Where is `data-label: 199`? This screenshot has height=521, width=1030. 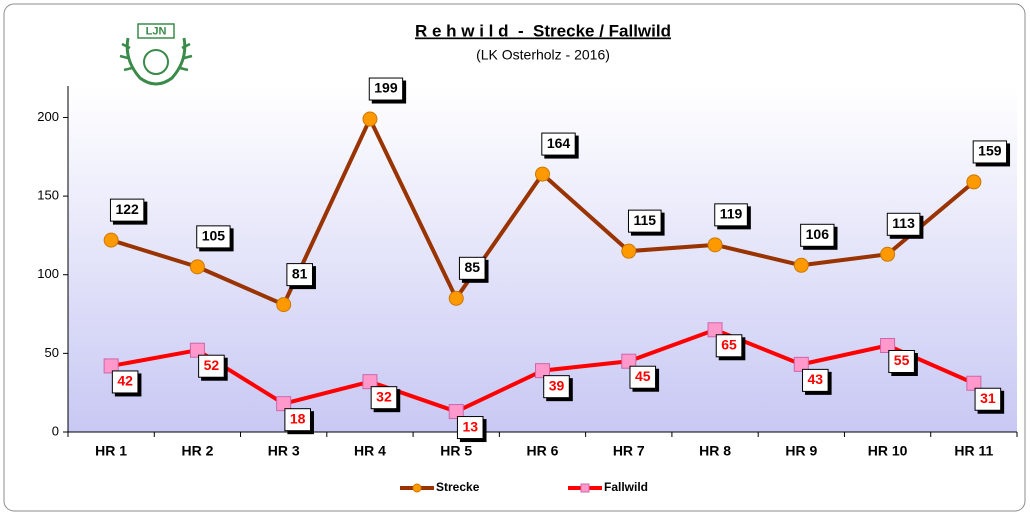
data-label: 199 is located at coordinates (386, 88).